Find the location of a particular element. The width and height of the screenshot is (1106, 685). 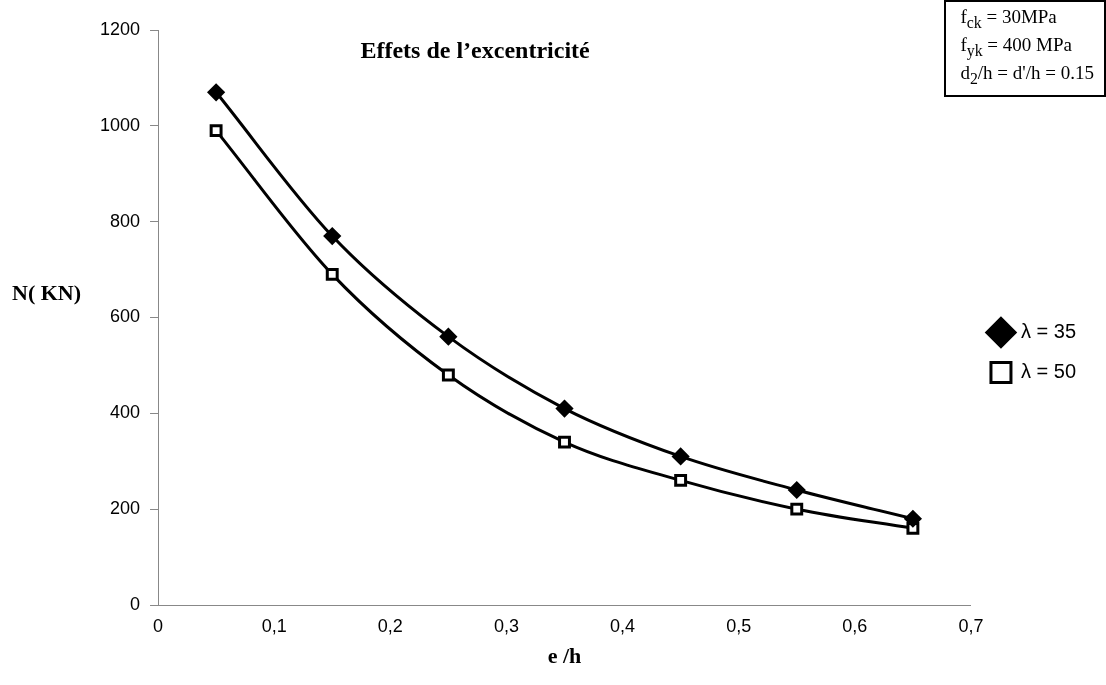

y-tick-label: 800 is located at coordinates (125, 220).